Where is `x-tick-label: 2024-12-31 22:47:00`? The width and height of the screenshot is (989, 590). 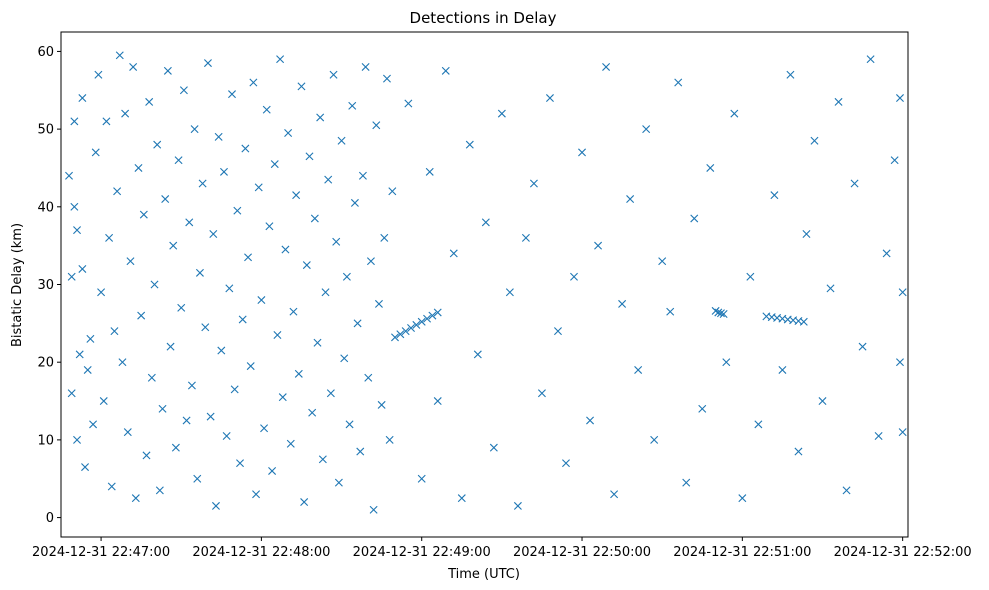
x-tick-label: 2024-12-31 22:47:00 is located at coordinates (101, 552).